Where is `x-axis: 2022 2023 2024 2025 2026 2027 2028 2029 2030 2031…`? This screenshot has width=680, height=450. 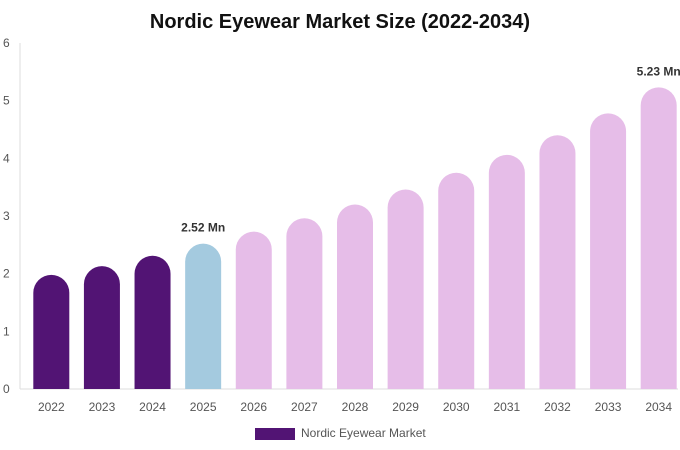
x-axis: 2022 2023 2024 2025 2026 2027 2028 2029 2030 2031… is located at coordinates (349, 401).